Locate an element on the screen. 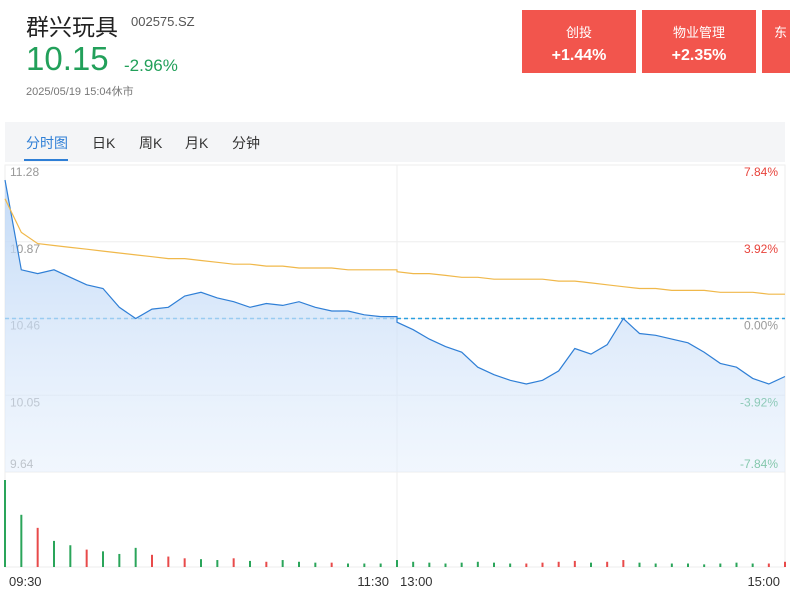 This screenshot has height=597, width=790. y-tick-label: 11.28 is located at coordinates (24, 172).